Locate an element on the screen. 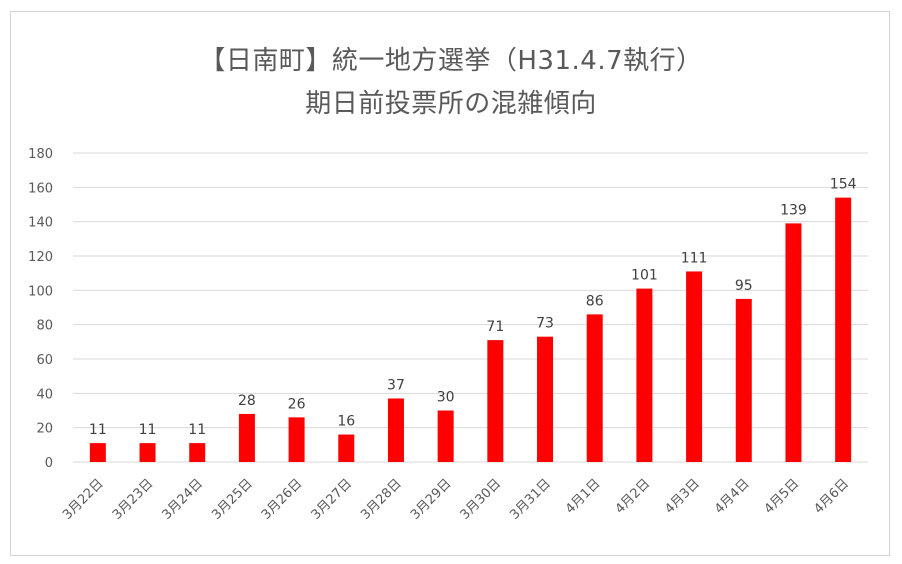 This screenshot has height=564, width=902. y-axis-ticks: 0 20 40 60 80 100 120 140 160 180 is located at coordinates (40, 309).